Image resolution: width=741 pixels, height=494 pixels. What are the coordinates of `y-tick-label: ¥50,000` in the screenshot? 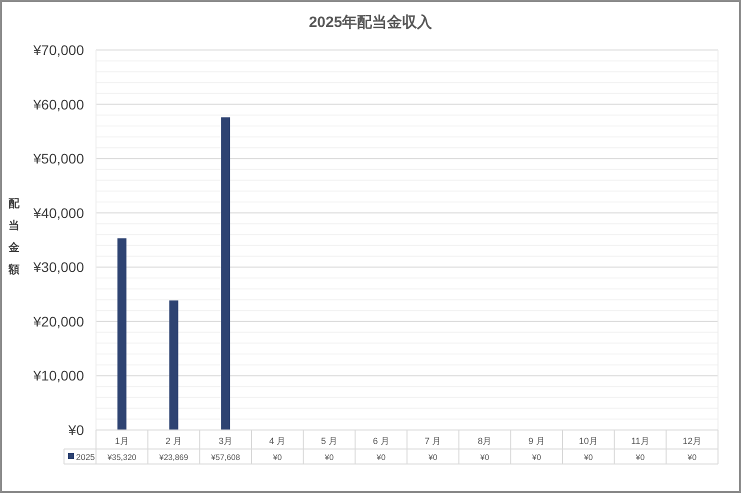 It's located at (58, 158).